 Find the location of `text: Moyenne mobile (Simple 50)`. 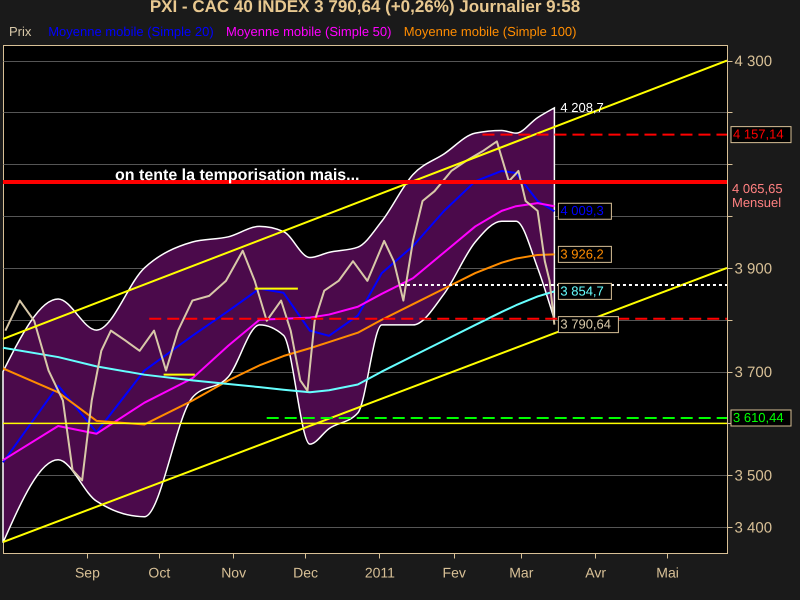

text: Moyenne mobile (Simple 50) is located at coordinates (309, 31).